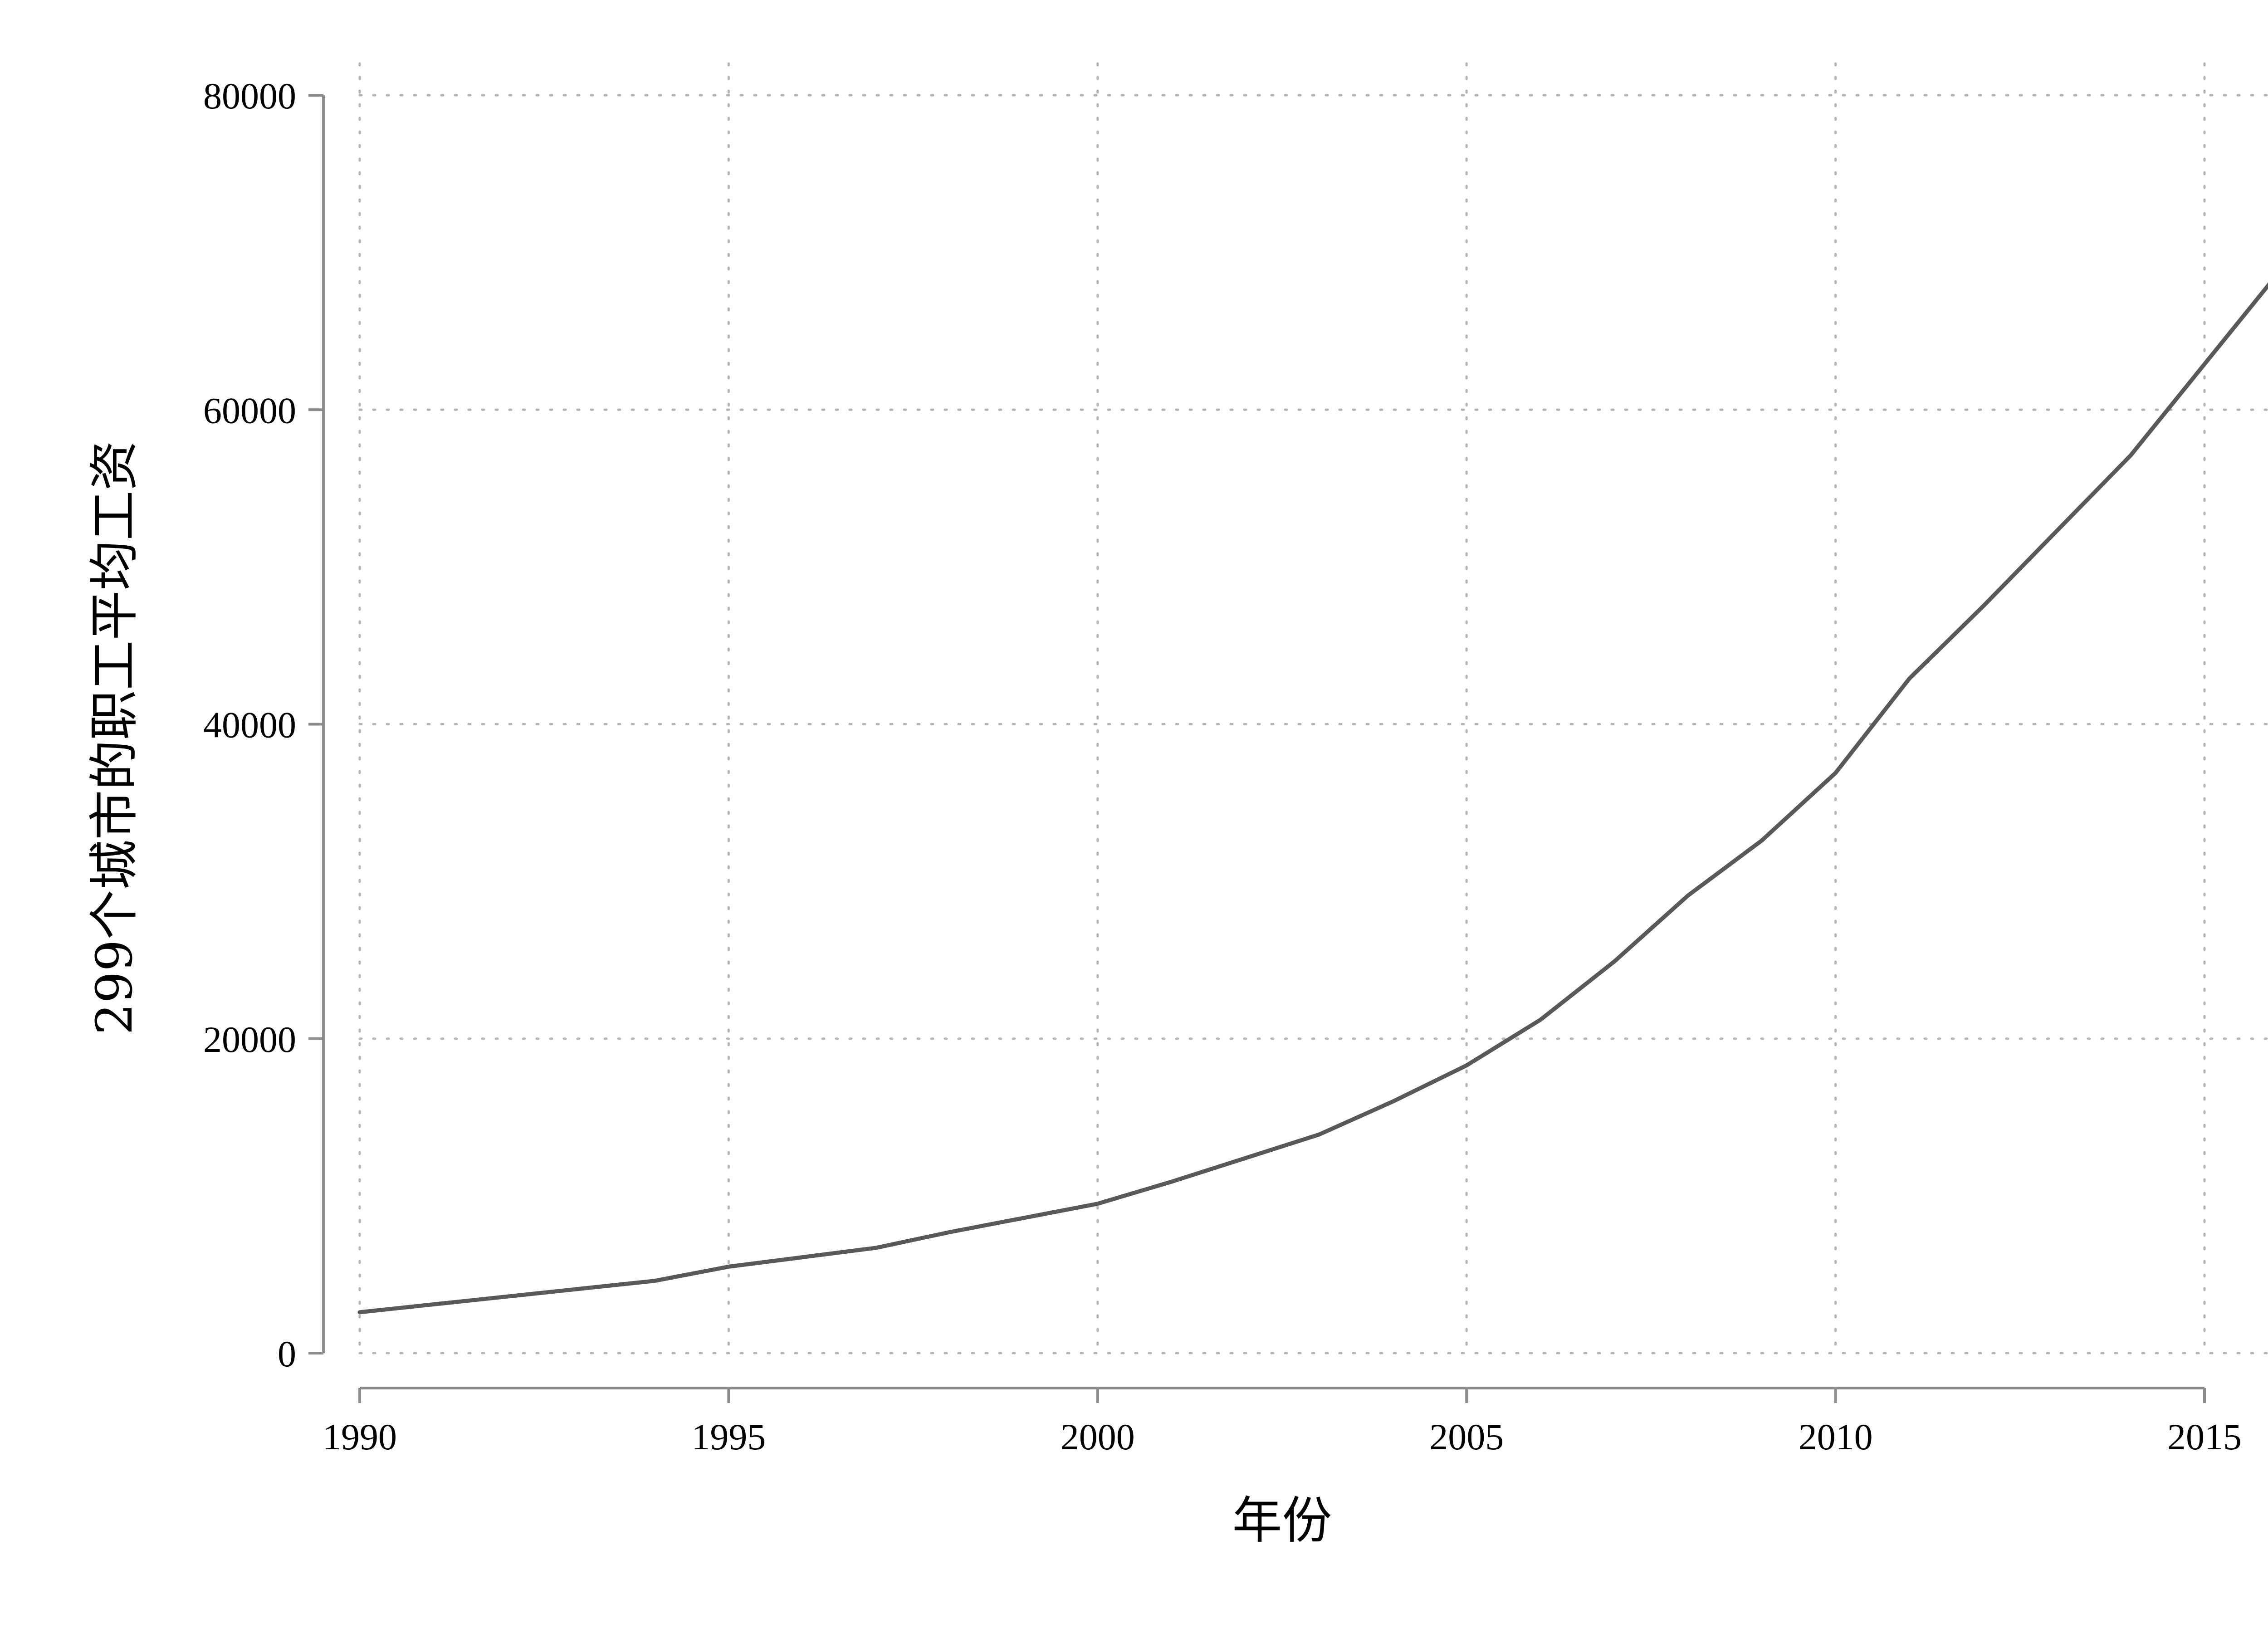 This screenshot has width=2268, height=1633. What do you see at coordinates (1282, 1520) in the screenshot?
I see `x-axis-title: 年份` at bounding box center [1282, 1520].